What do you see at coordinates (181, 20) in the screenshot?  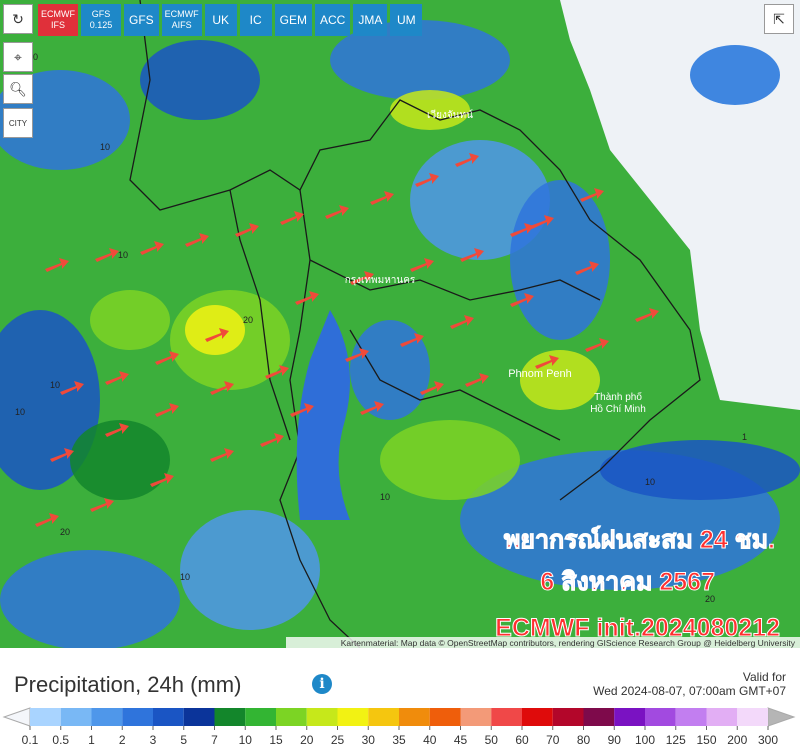 I see `model-button: ECMWF AIFS` at bounding box center [181, 20].